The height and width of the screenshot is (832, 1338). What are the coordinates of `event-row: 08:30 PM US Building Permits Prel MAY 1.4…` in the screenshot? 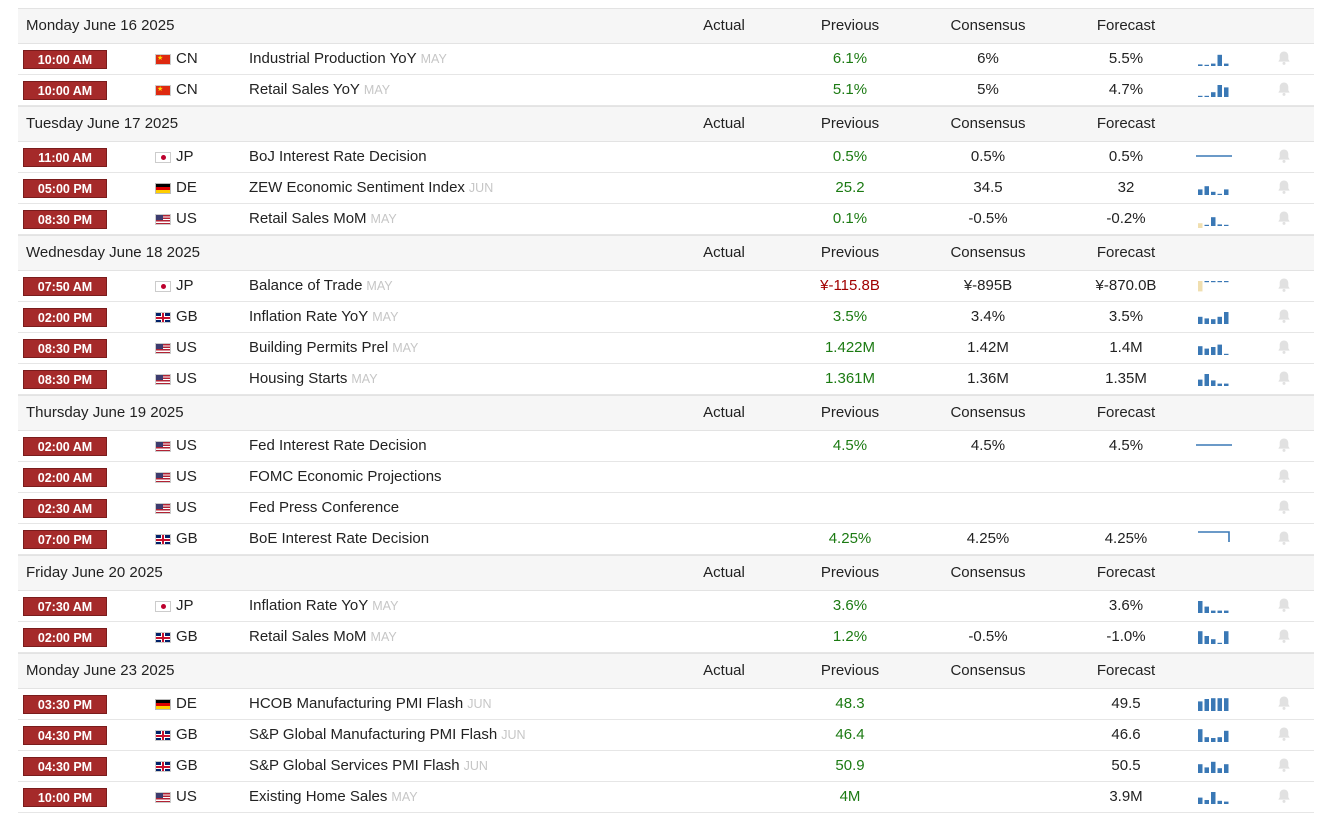 It's located at (666, 348).